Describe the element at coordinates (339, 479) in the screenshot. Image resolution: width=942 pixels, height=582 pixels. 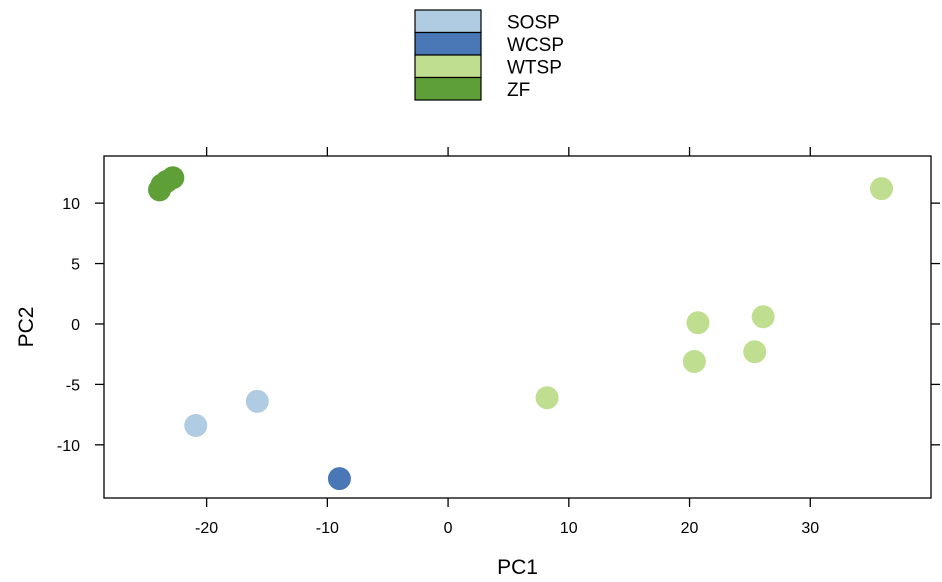
I see `data-point-wcsp` at that location.